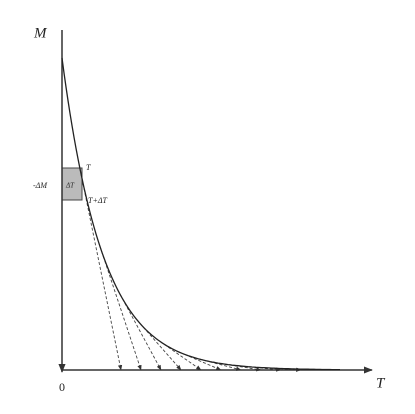 This screenshot has height=414, width=415. What do you see at coordinates (40, 185) in the screenshot?
I see `delta-m-label: -ΔM` at bounding box center [40, 185].